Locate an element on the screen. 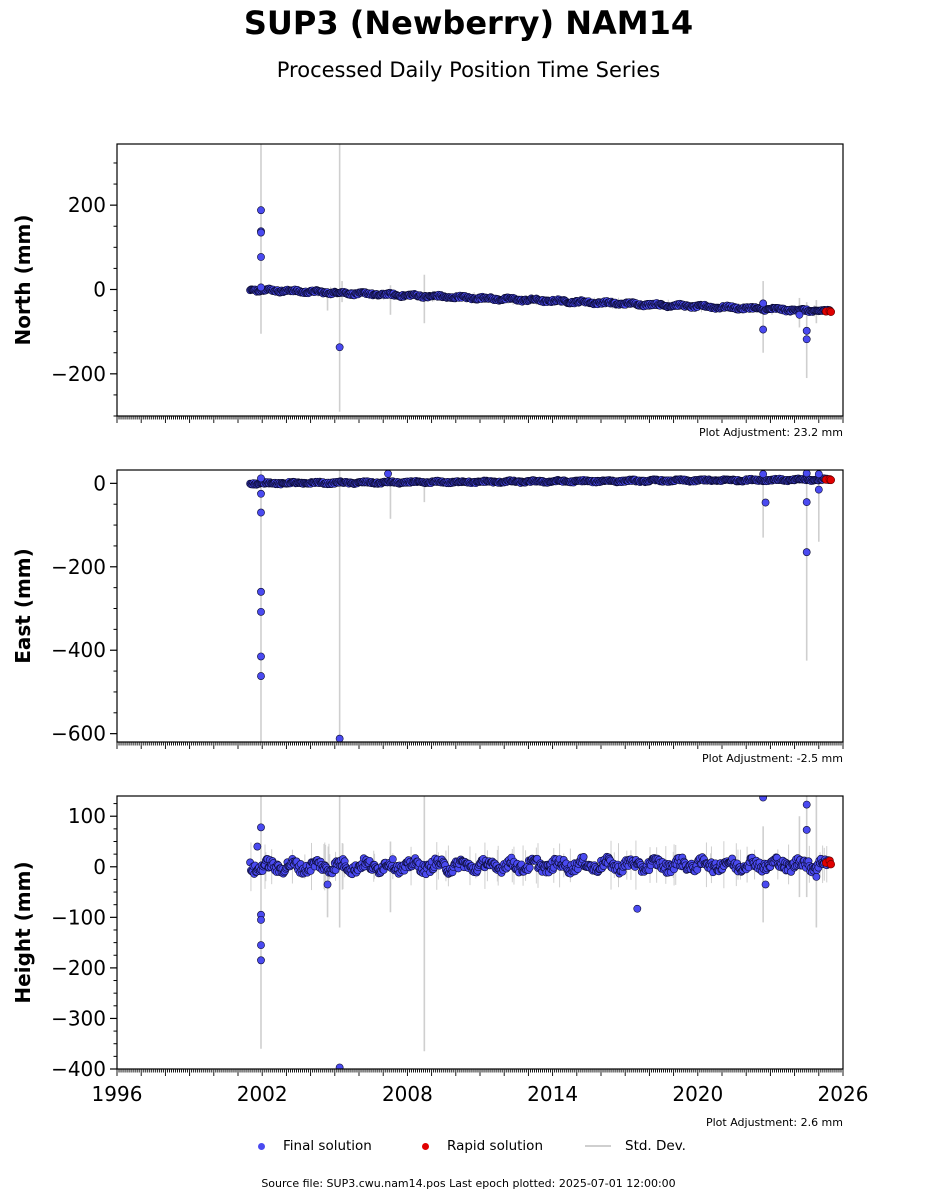 This screenshot has height=1200, width=937. y-tick-label: −300 is located at coordinates (78, 1018).